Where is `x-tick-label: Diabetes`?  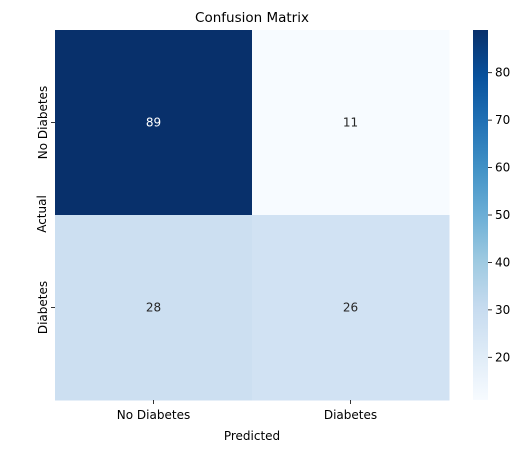 x-tick-label: Diabetes is located at coordinates (350, 415).